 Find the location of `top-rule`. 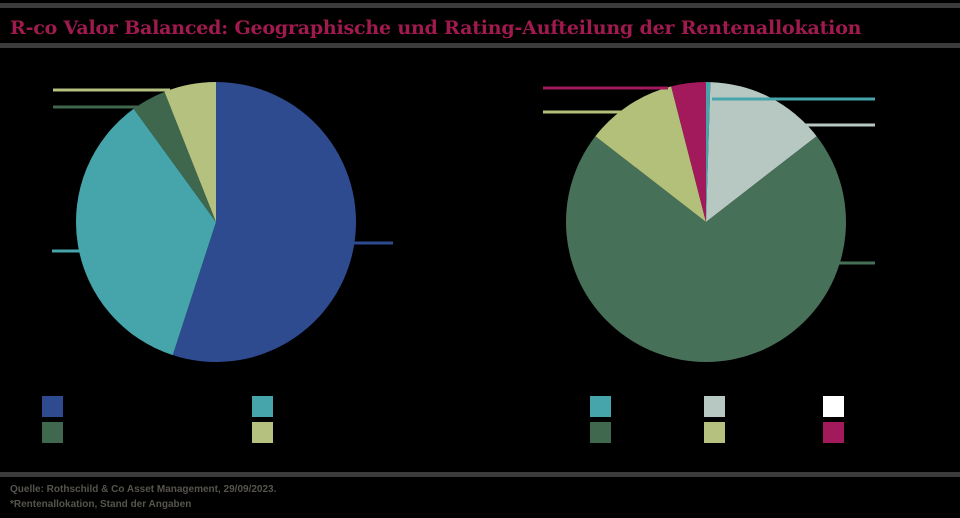

top-rule is located at coordinates (480, 5).